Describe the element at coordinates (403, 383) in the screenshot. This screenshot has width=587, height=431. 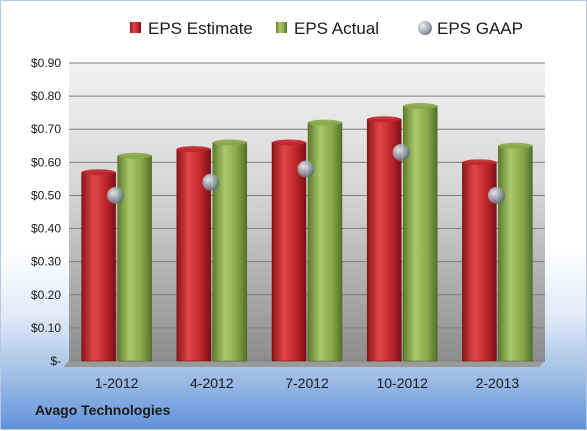
I see `x-tick-label: 10-2012` at that location.